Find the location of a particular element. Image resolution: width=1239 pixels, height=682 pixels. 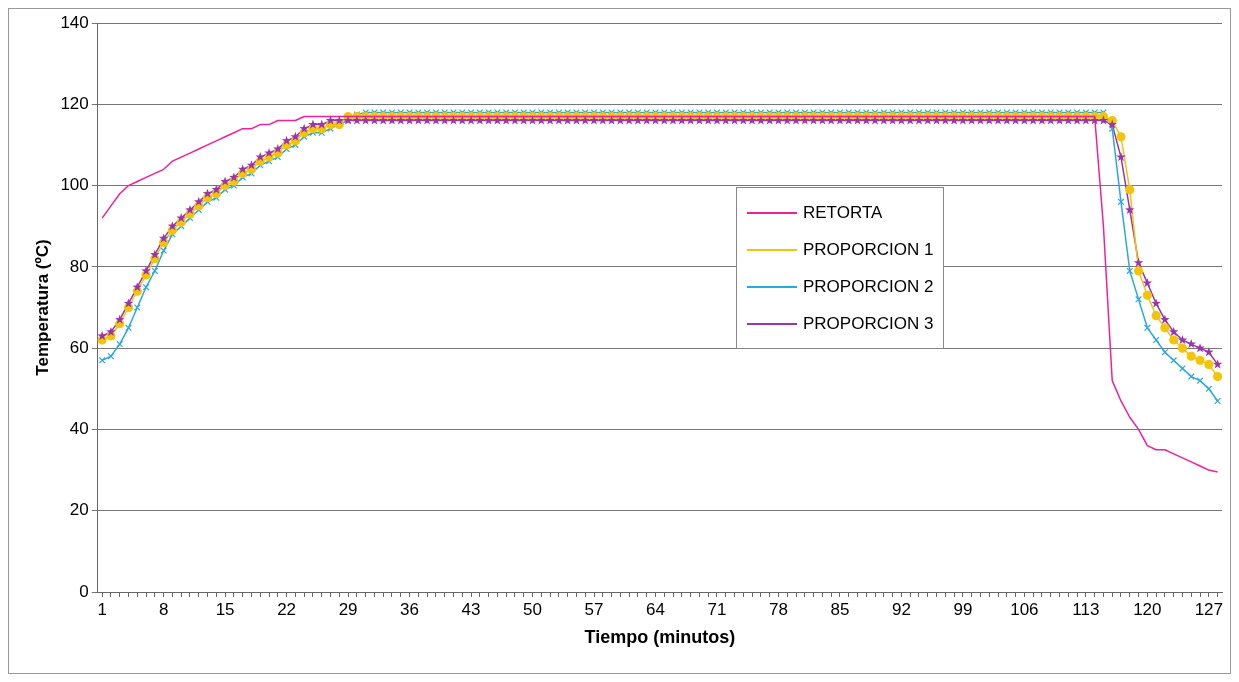

legend-label: PROPORCION 2 is located at coordinates (868, 286).